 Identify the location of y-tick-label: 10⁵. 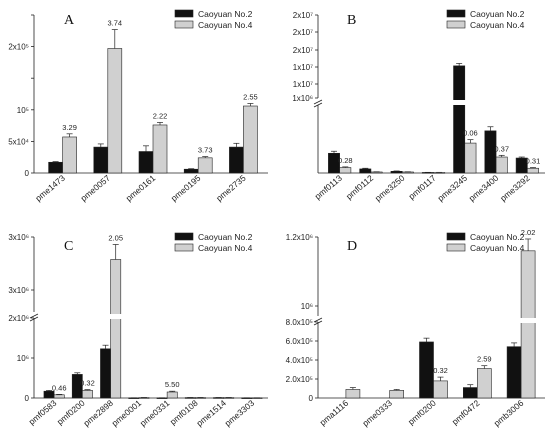
(23, 110).